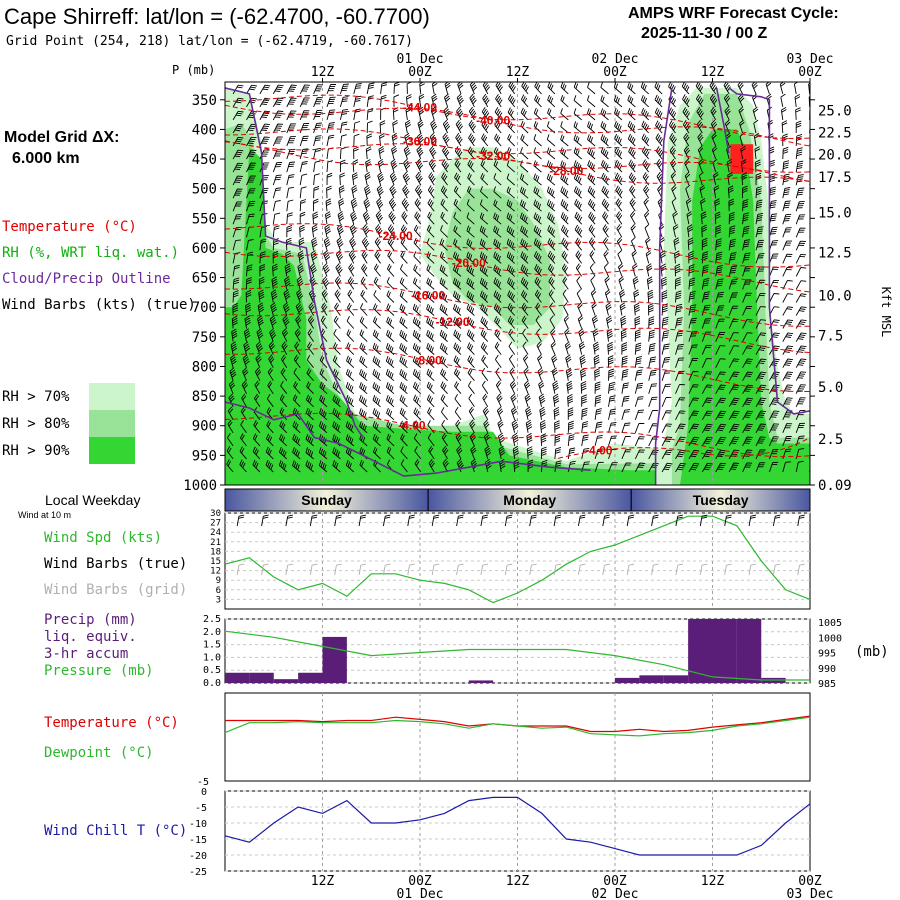 This screenshot has width=900, height=900. I want to click on temperature-contour-label: -4.00, so click(599, 451).